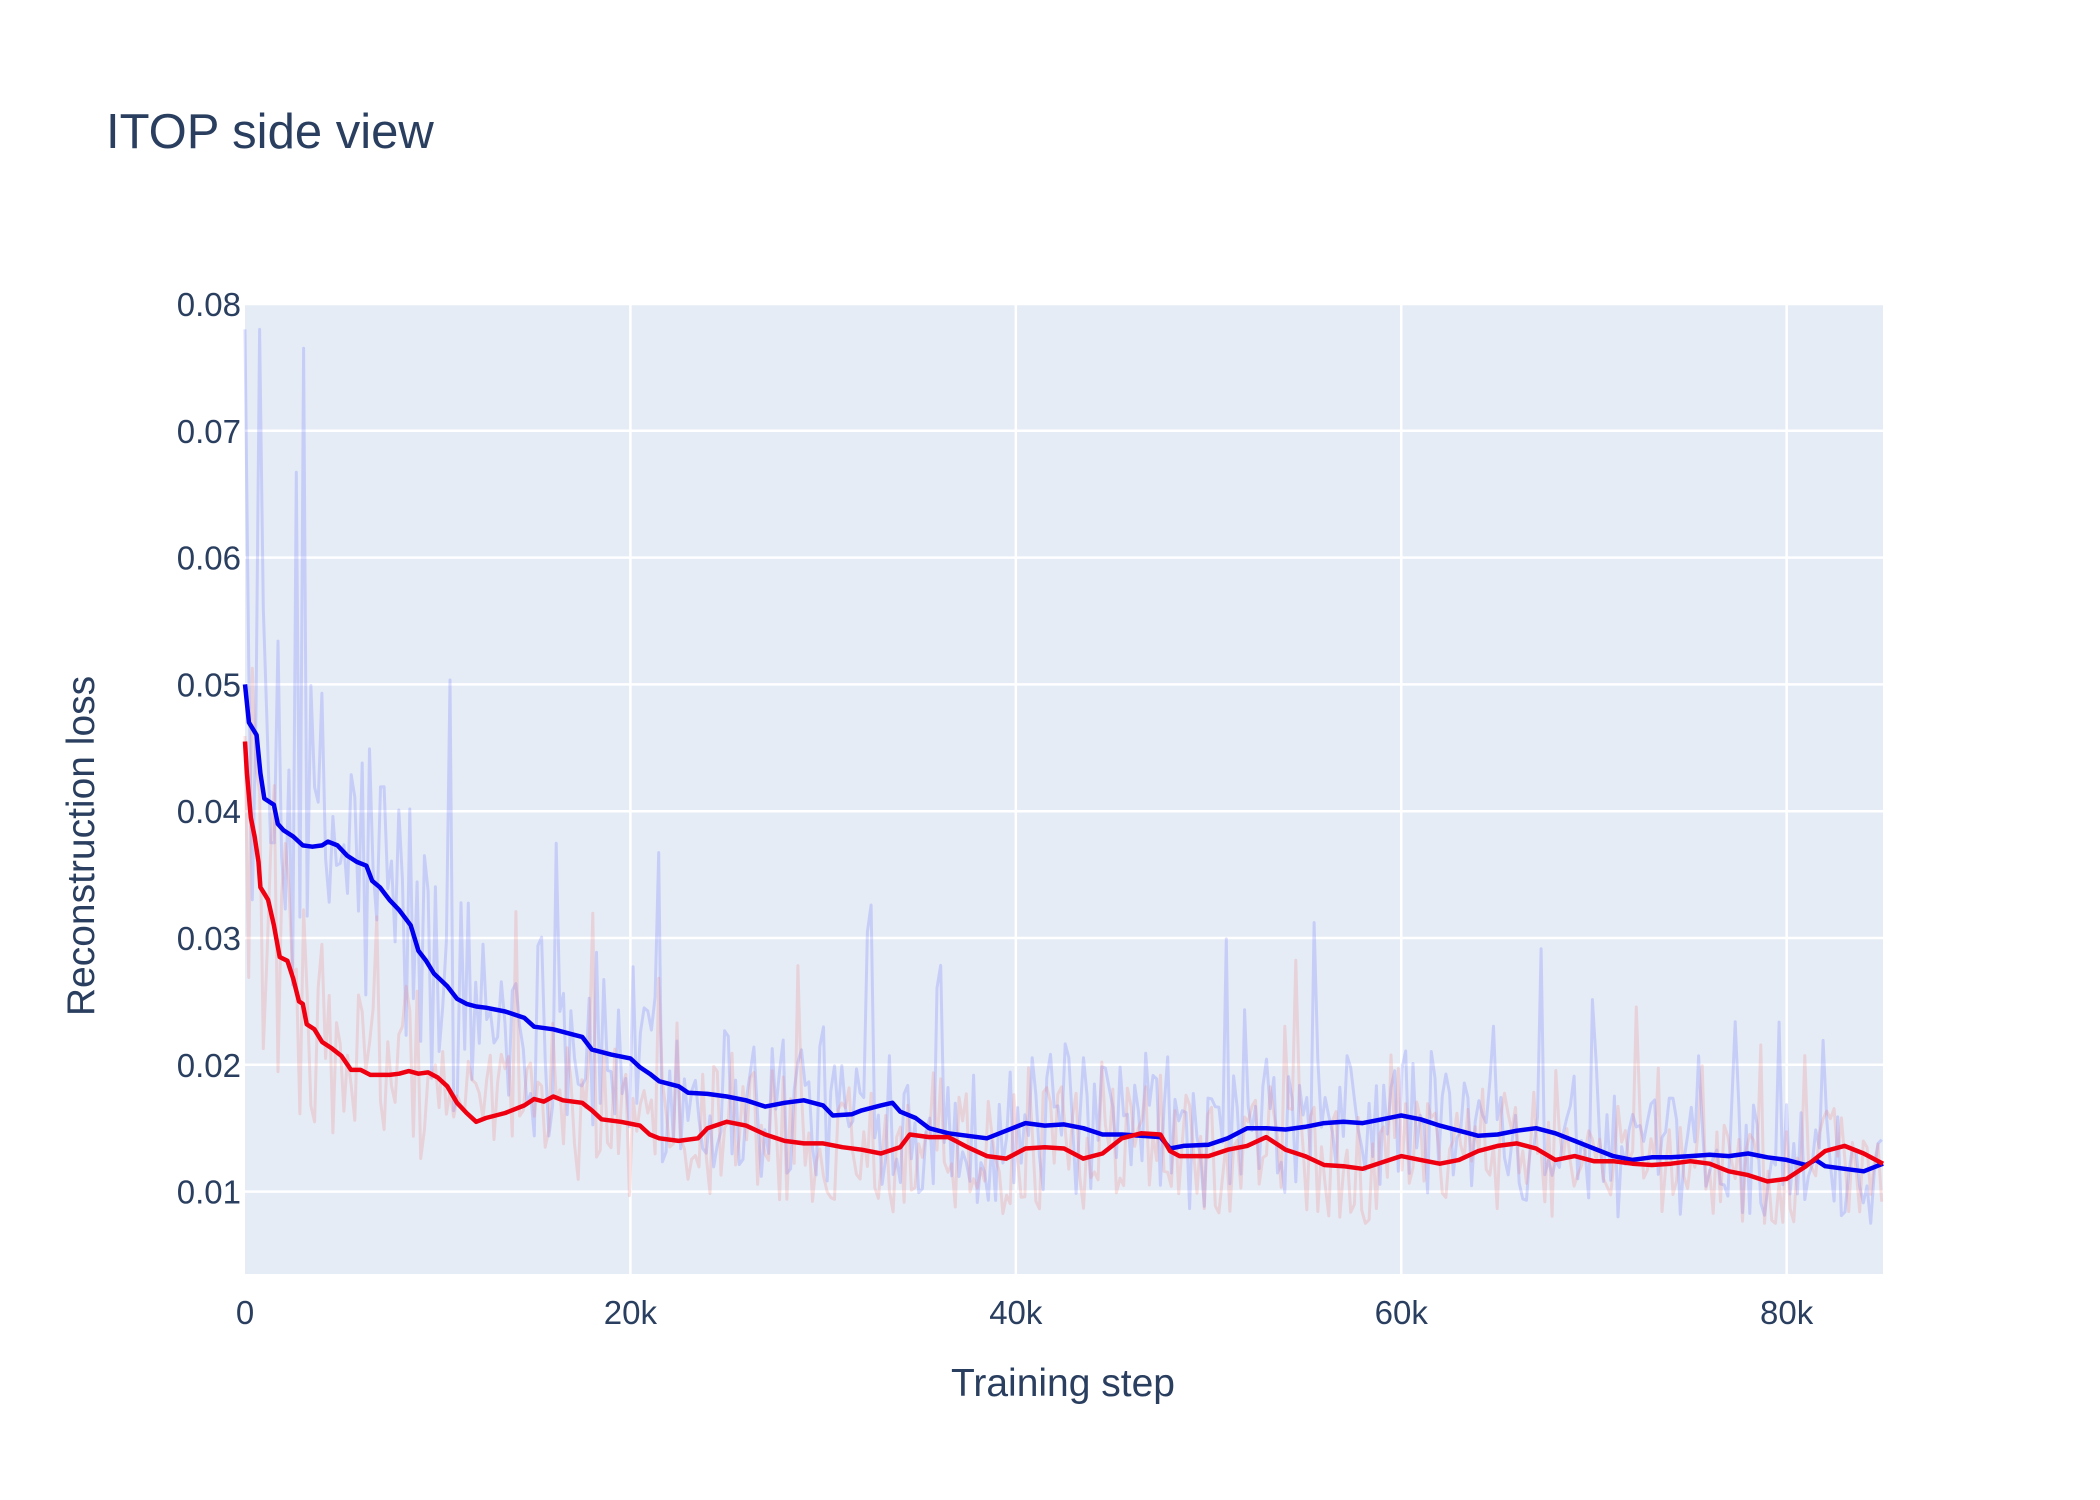  I want to click on x-tick-label-0: 0, so click(245, 1312).